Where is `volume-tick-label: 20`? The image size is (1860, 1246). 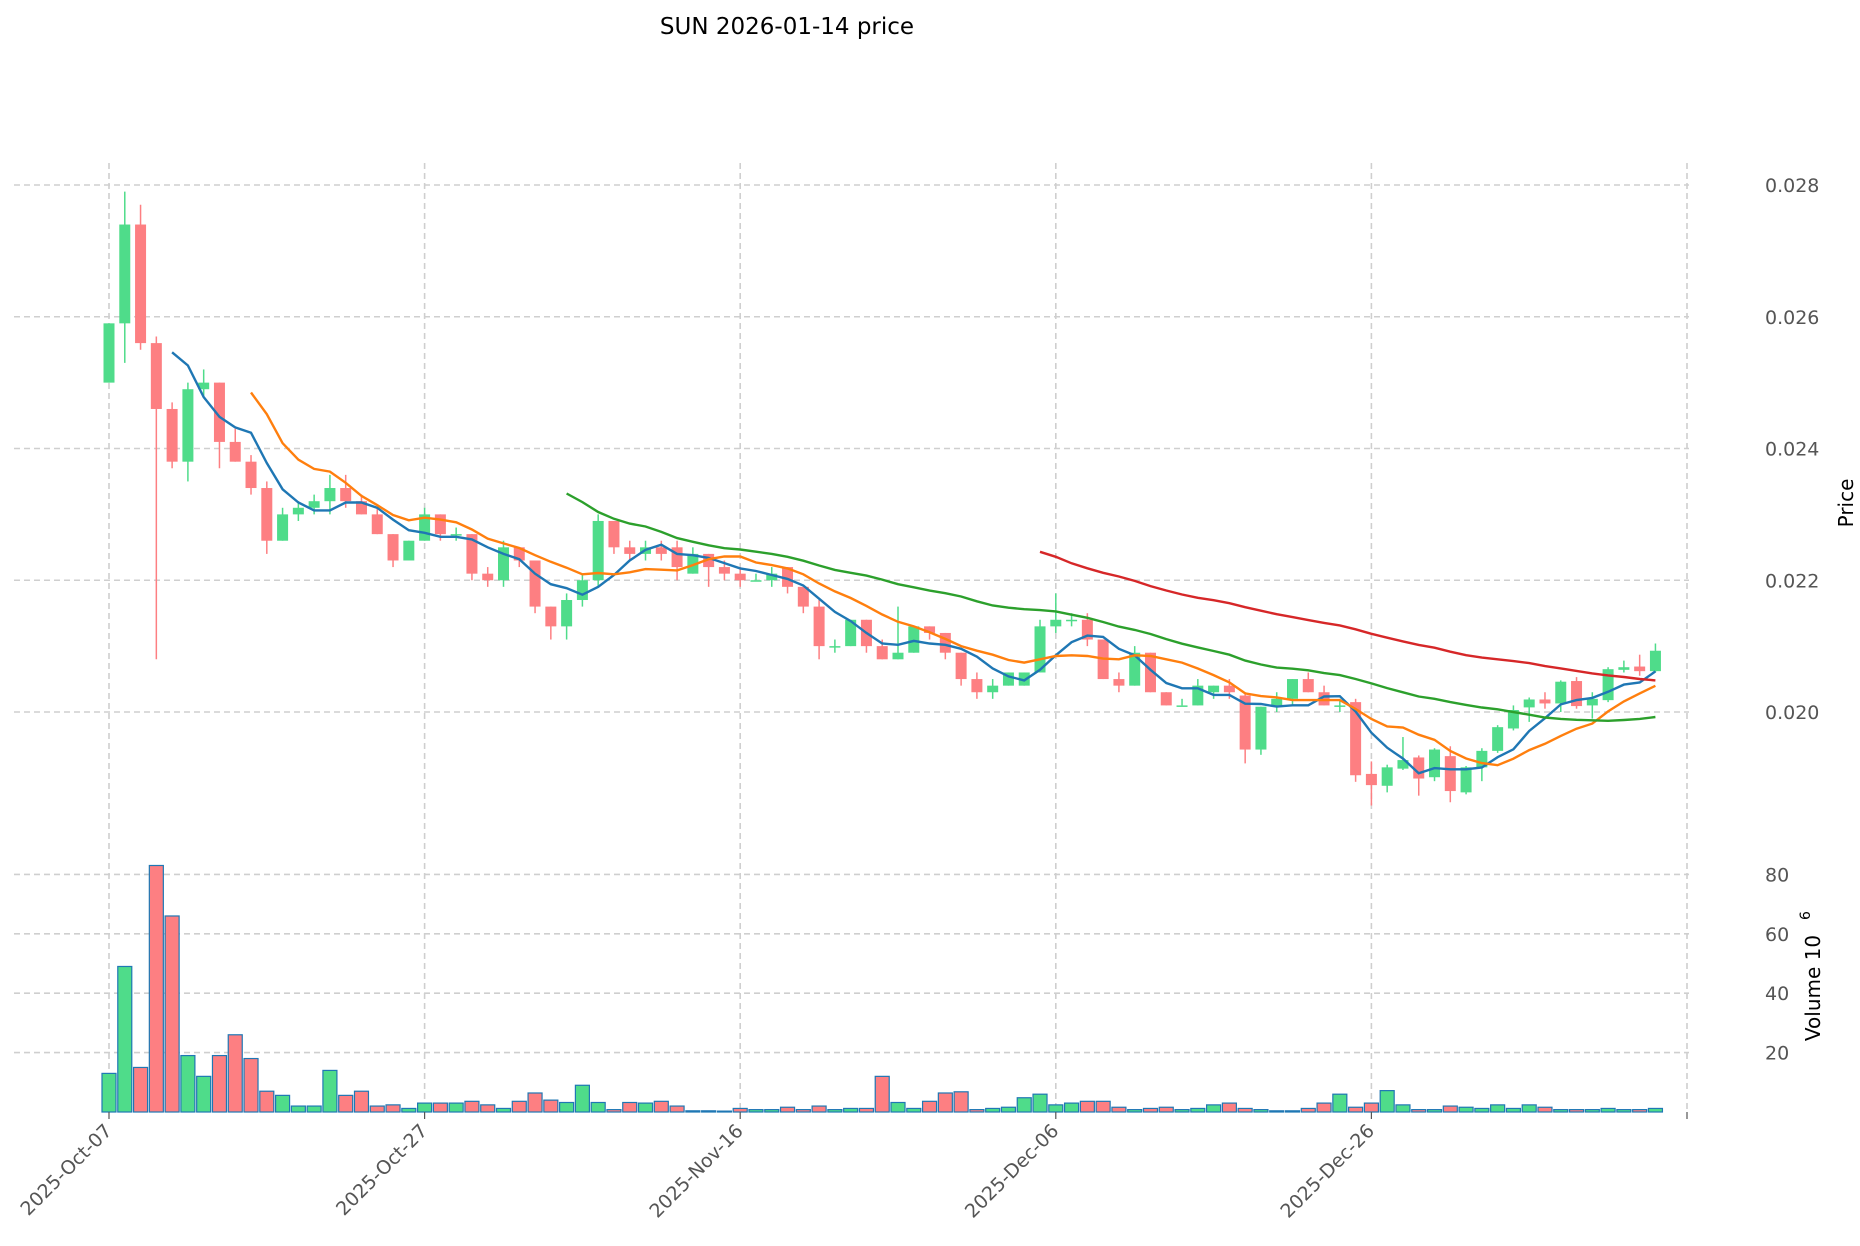
volume-tick-label: 20 is located at coordinates (1777, 1054).